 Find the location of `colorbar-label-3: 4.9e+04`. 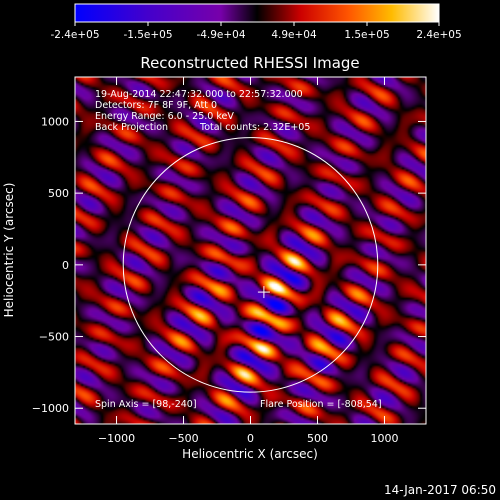

colorbar-label-3: 4.9e+04 is located at coordinates (294, 35).